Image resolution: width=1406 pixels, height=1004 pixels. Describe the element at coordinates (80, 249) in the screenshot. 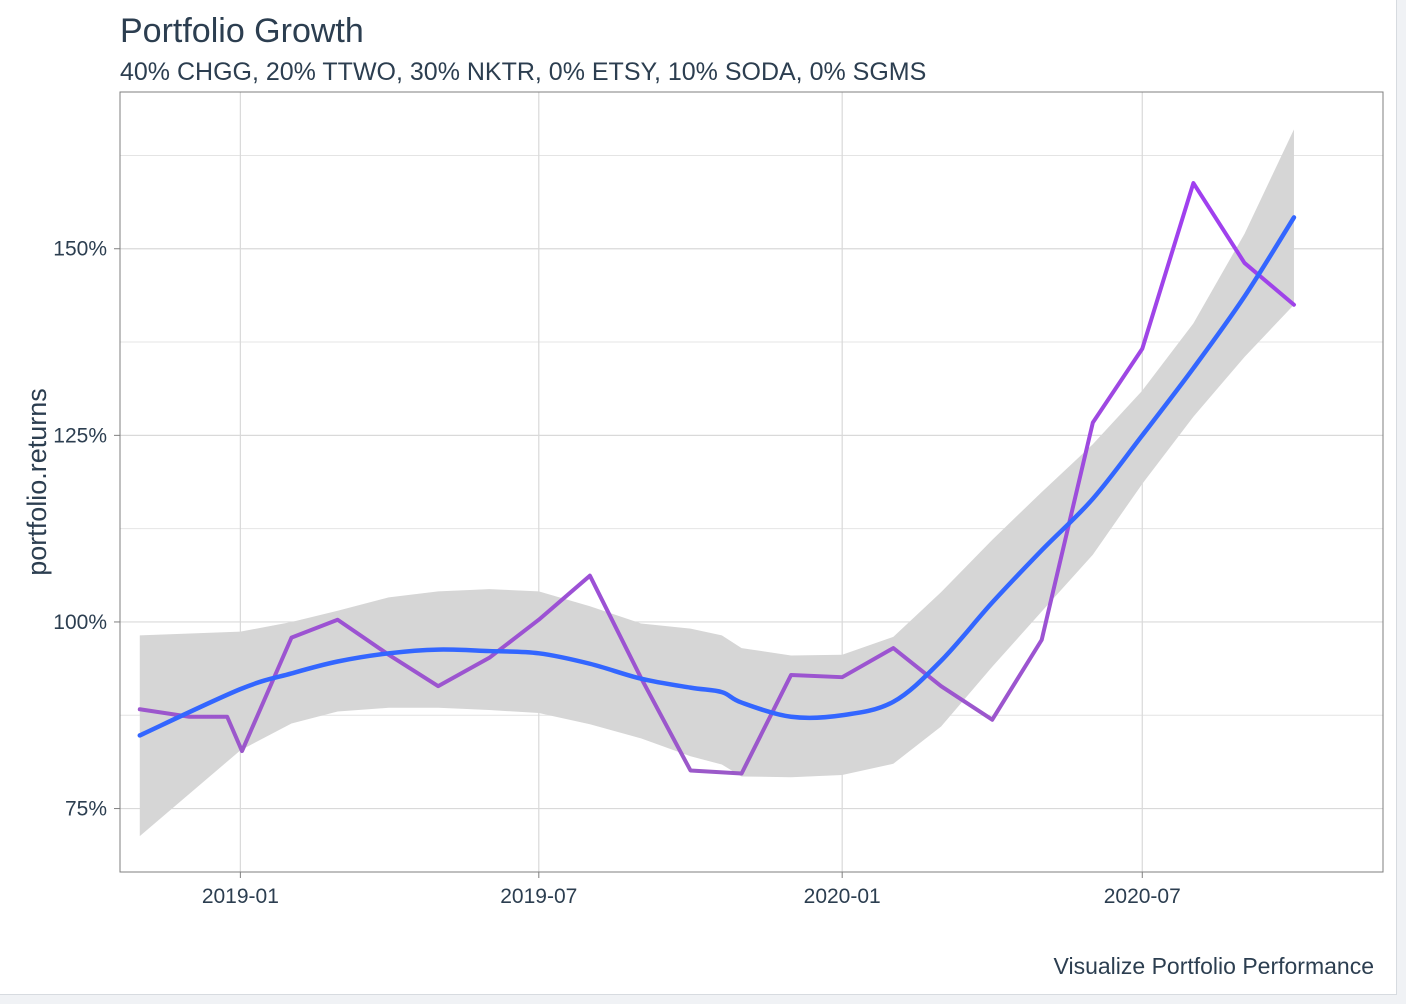

I see `y-tick-label: 150%` at that location.